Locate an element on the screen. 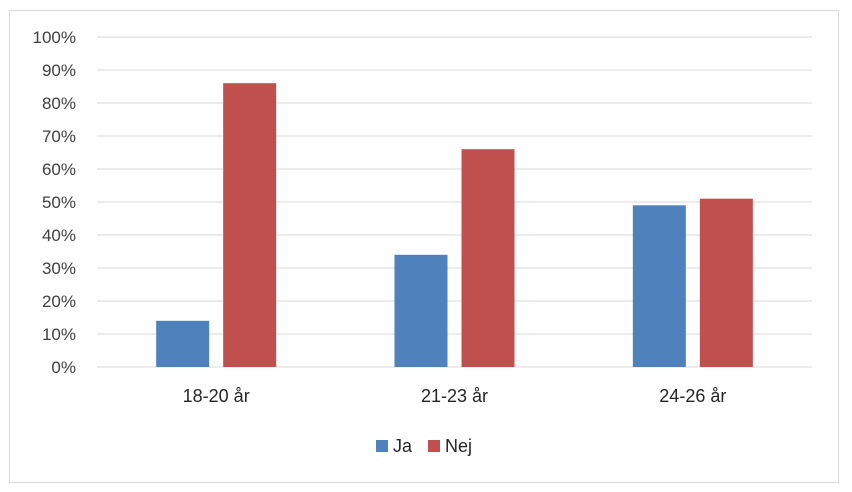 This screenshot has width=852, height=492. y-axis-ticks: 0% 10% 20% 30% 40% 50% 60% 70% 80% 90% 100% is located at coordinates (54, 202).